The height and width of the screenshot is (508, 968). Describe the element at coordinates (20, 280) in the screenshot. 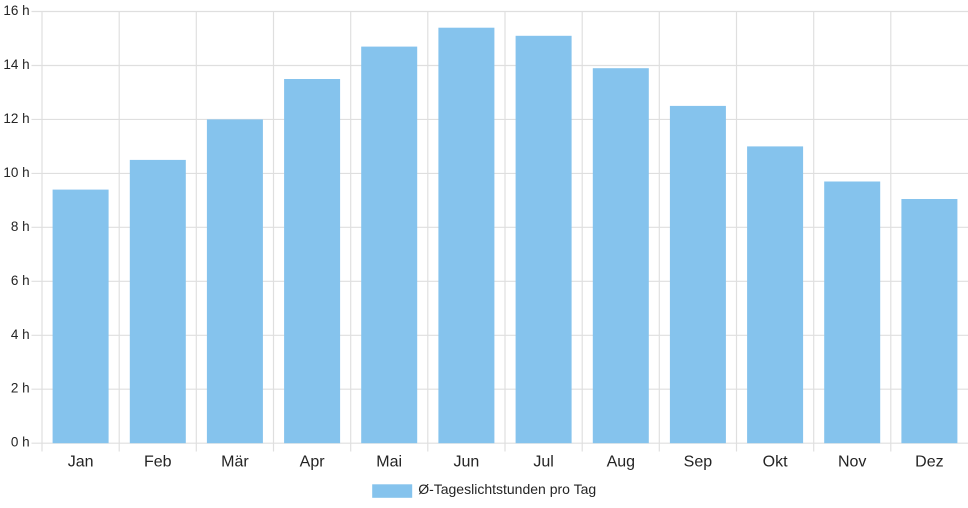

I see `svg-text: 6 h` at that location.